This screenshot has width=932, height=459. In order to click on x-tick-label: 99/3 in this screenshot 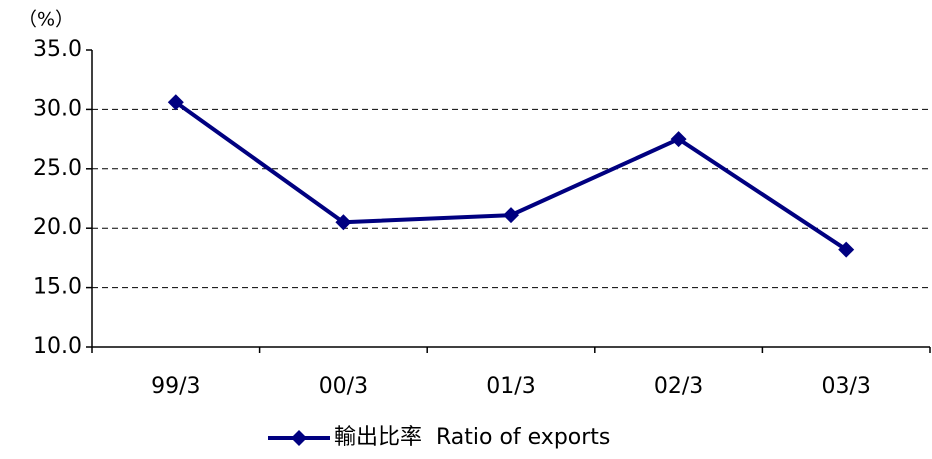, I will do `click(175, 386)`.